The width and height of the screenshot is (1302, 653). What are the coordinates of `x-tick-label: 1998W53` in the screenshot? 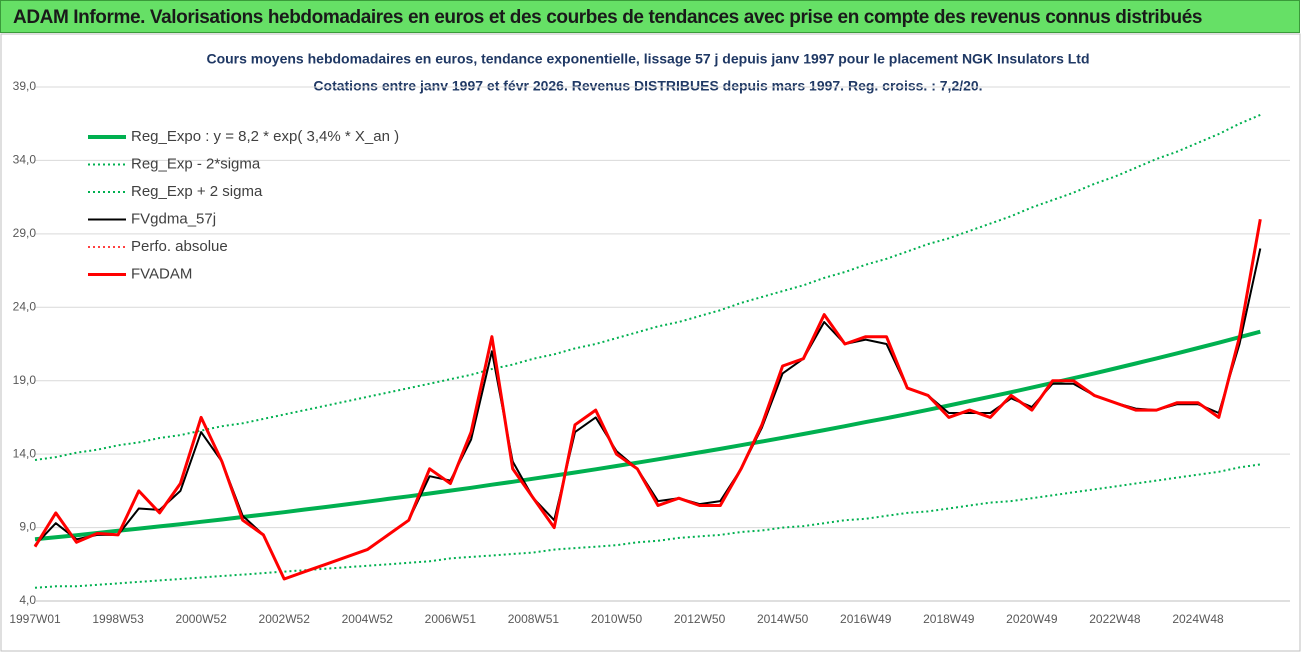 It's located at (118, 619).